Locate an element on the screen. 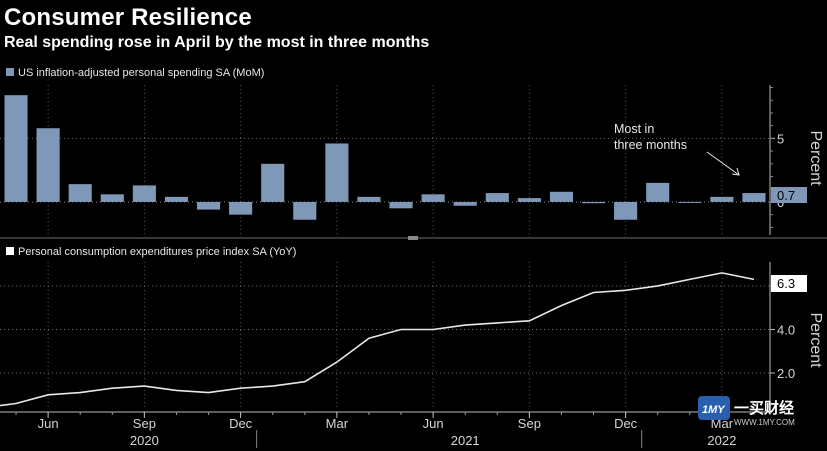 The height and width of the screenshot is (451, 827). watermark: 1MY 一买财经 WWW.1MY.COM is located at coordinates (746, 411).